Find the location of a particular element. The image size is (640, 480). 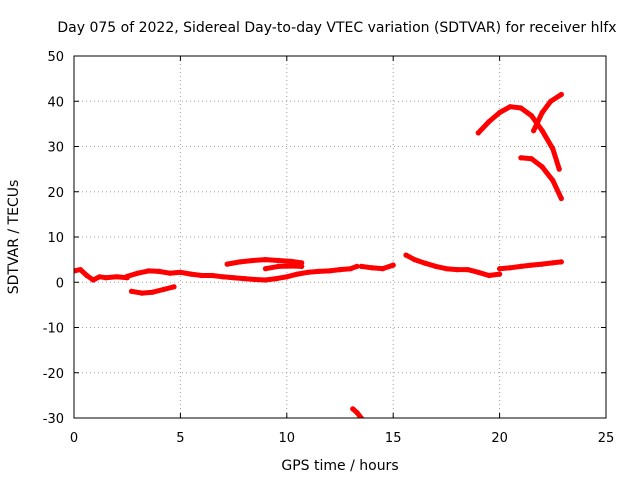

y-tick-label: -10 is located at coordinates (53, 329).